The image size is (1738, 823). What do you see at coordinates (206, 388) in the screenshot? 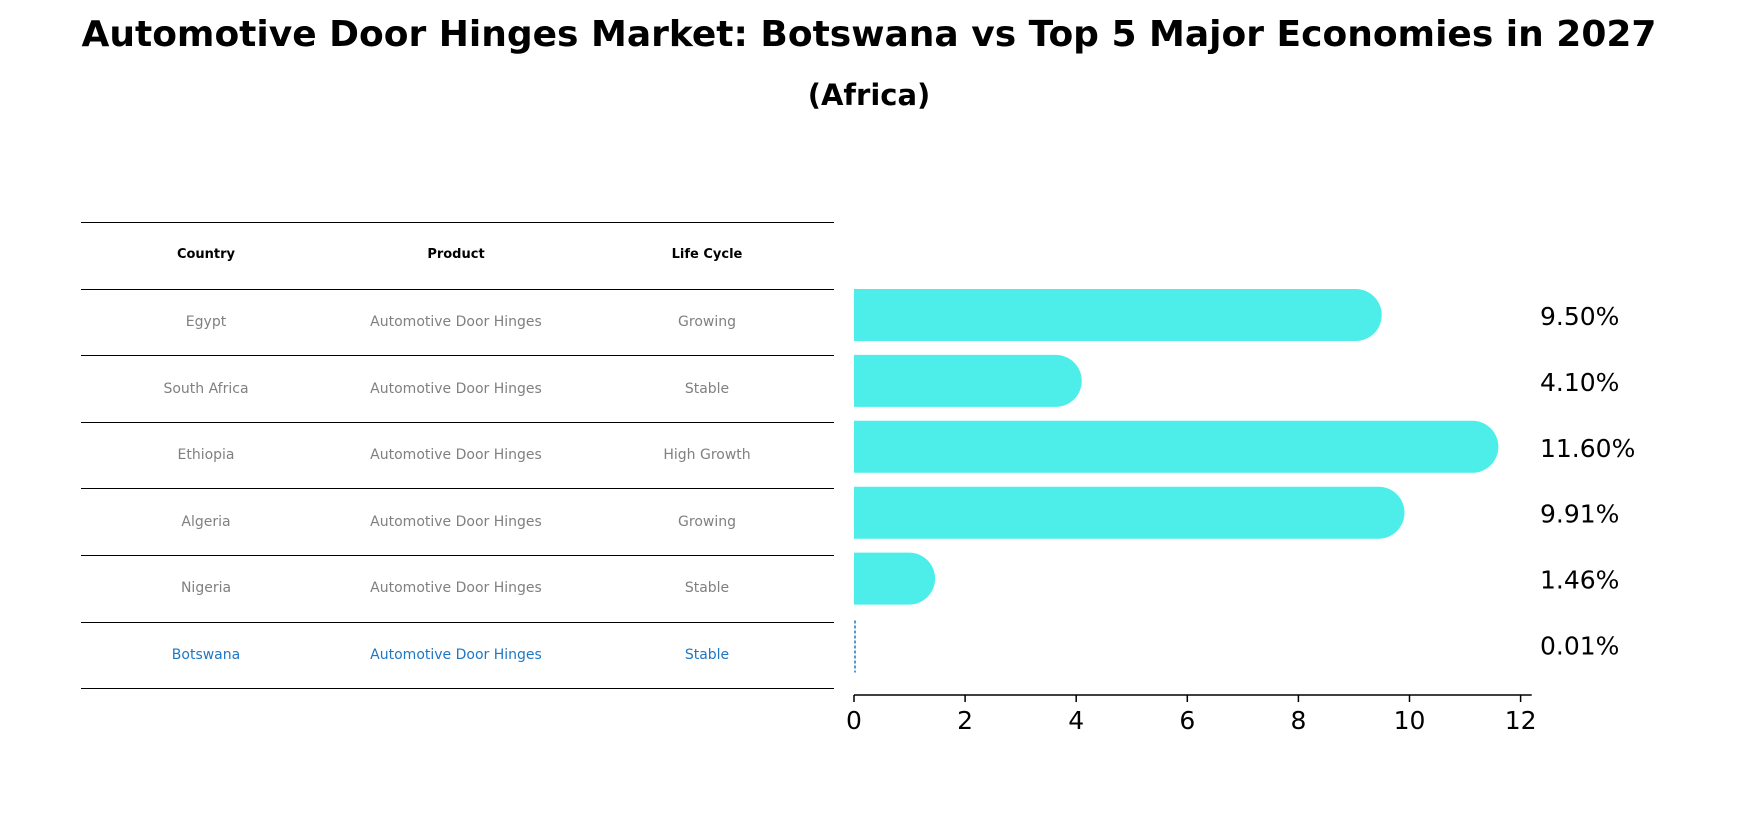
I see `table-cell: South Africa` at bounding box center [206, 388].